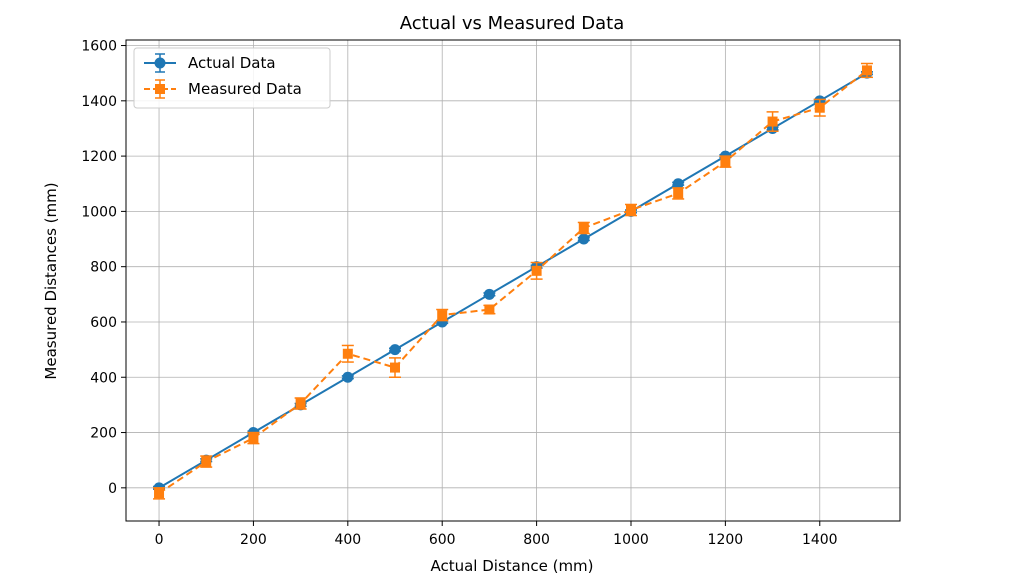 This screenshot has width=1015, height=581. What do you see at coordinates (511, 566) in the screenshot?
I see `x-axis-label: Actual Distance (mm)` at bounding box center [511, 566].